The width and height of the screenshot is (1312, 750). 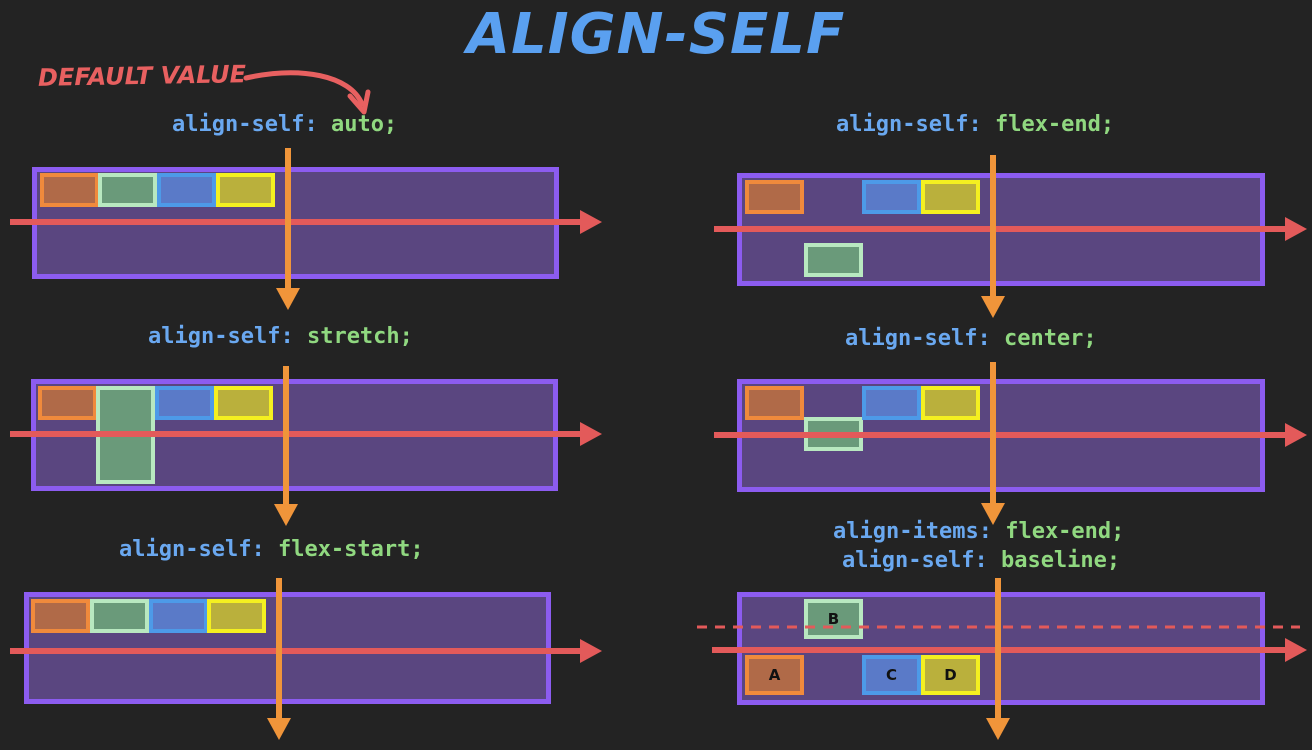 What do you see at coordinates (774, 675) in the screenshot?
I see `flex-item-a: A` at bounding box center [774, 675].